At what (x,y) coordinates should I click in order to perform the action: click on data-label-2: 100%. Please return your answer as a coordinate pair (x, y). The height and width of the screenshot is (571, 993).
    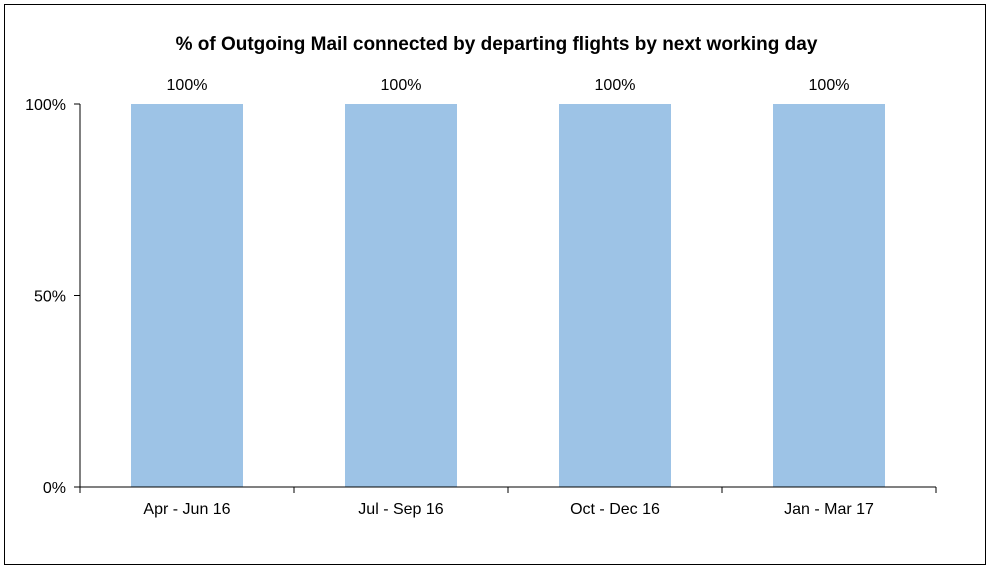
    Looking at the image, I should click on (401, 85).